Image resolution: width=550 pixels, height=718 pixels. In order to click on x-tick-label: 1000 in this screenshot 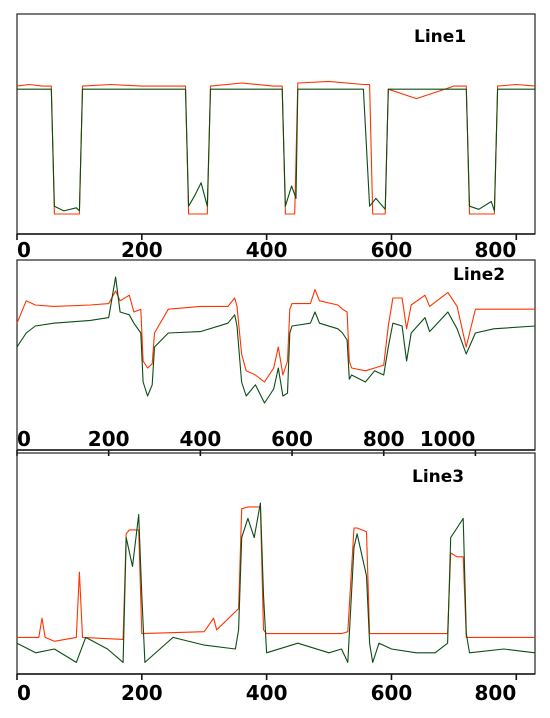, I will do `click(448, 439)`.